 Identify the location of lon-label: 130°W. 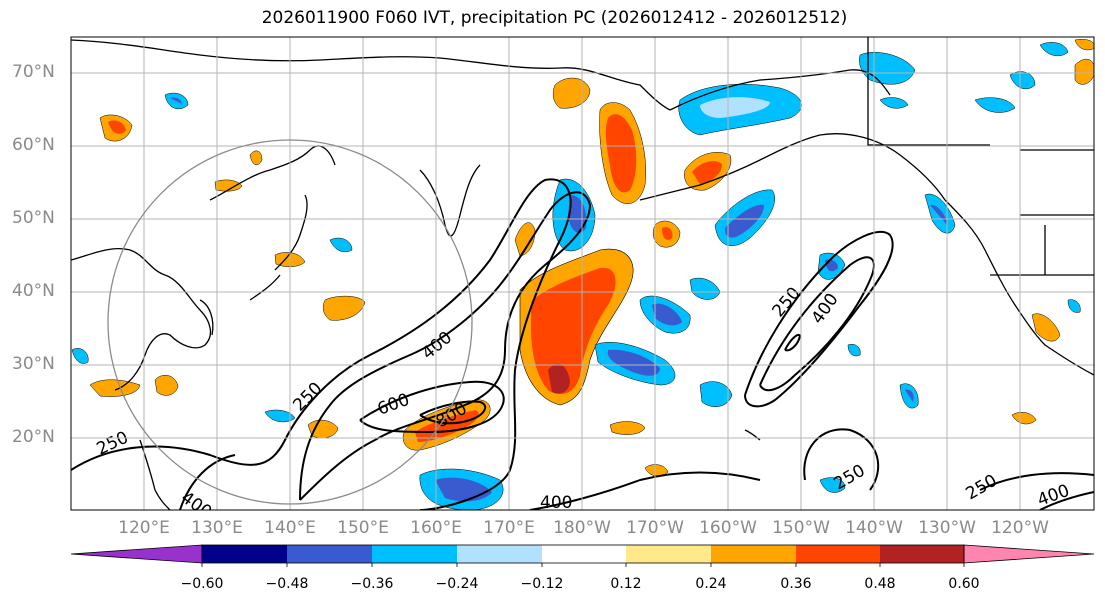
(947, 528).